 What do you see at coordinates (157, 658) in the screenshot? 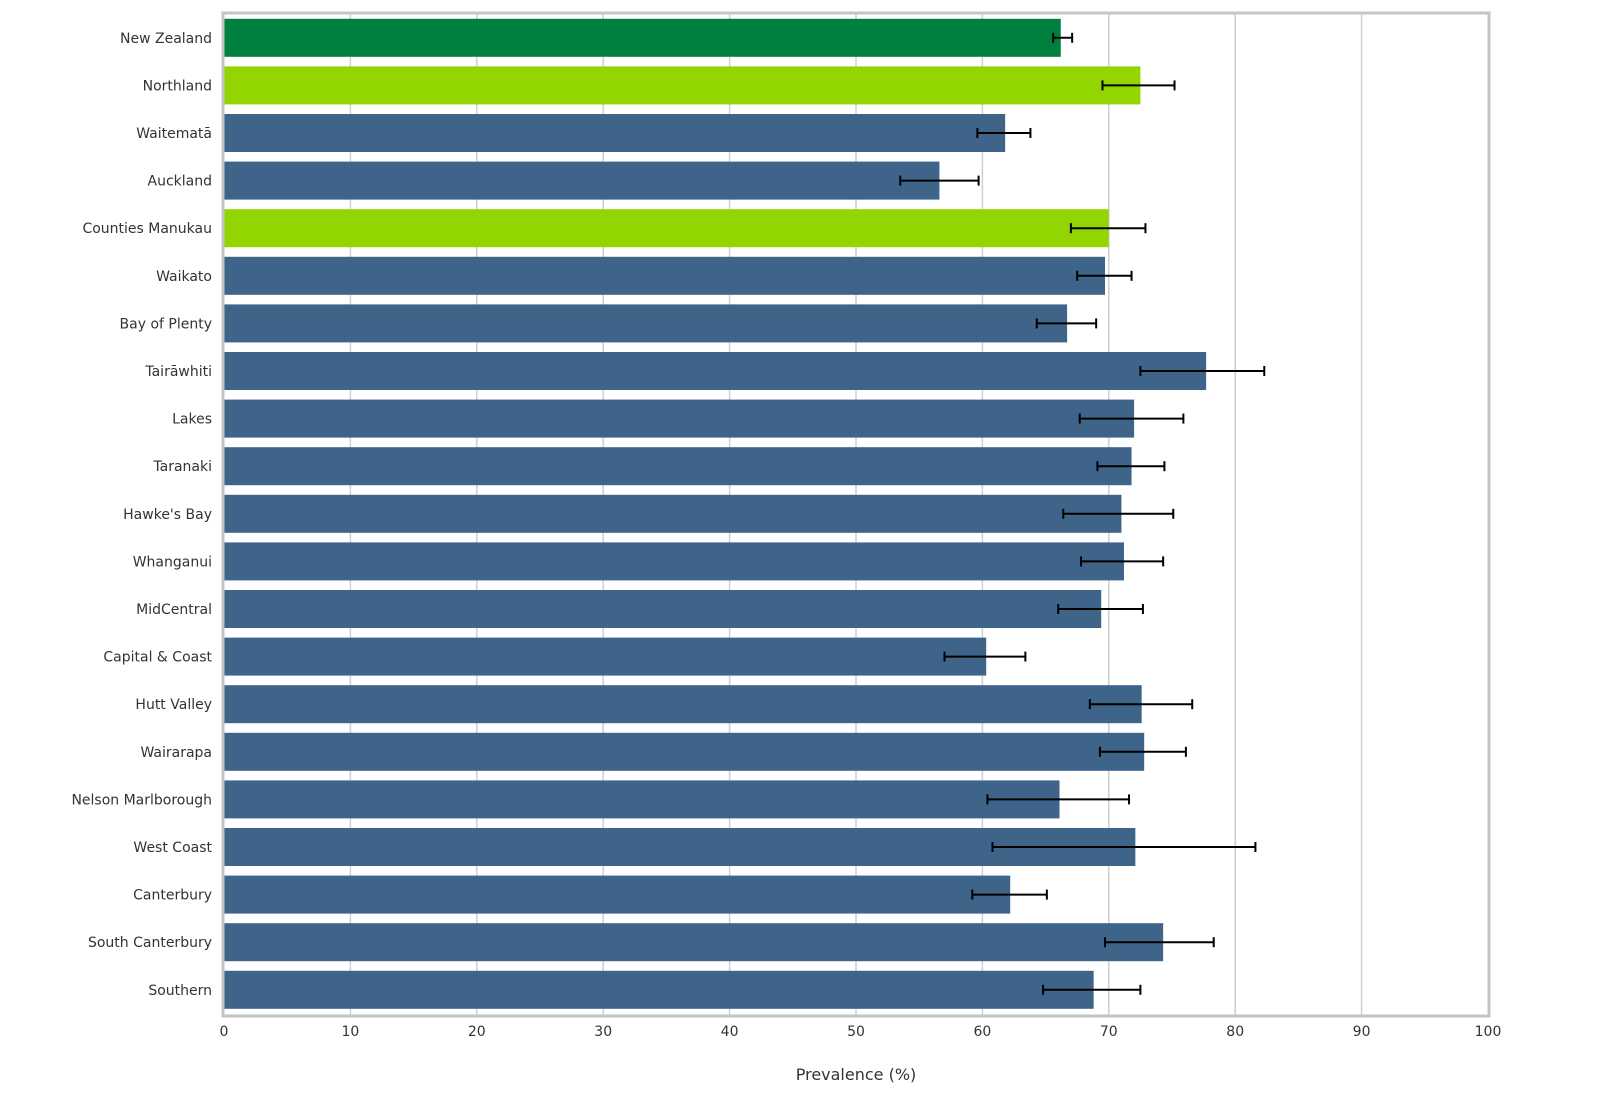
I see `category-label: Capital & Coast` at bounding box center [157, 658].